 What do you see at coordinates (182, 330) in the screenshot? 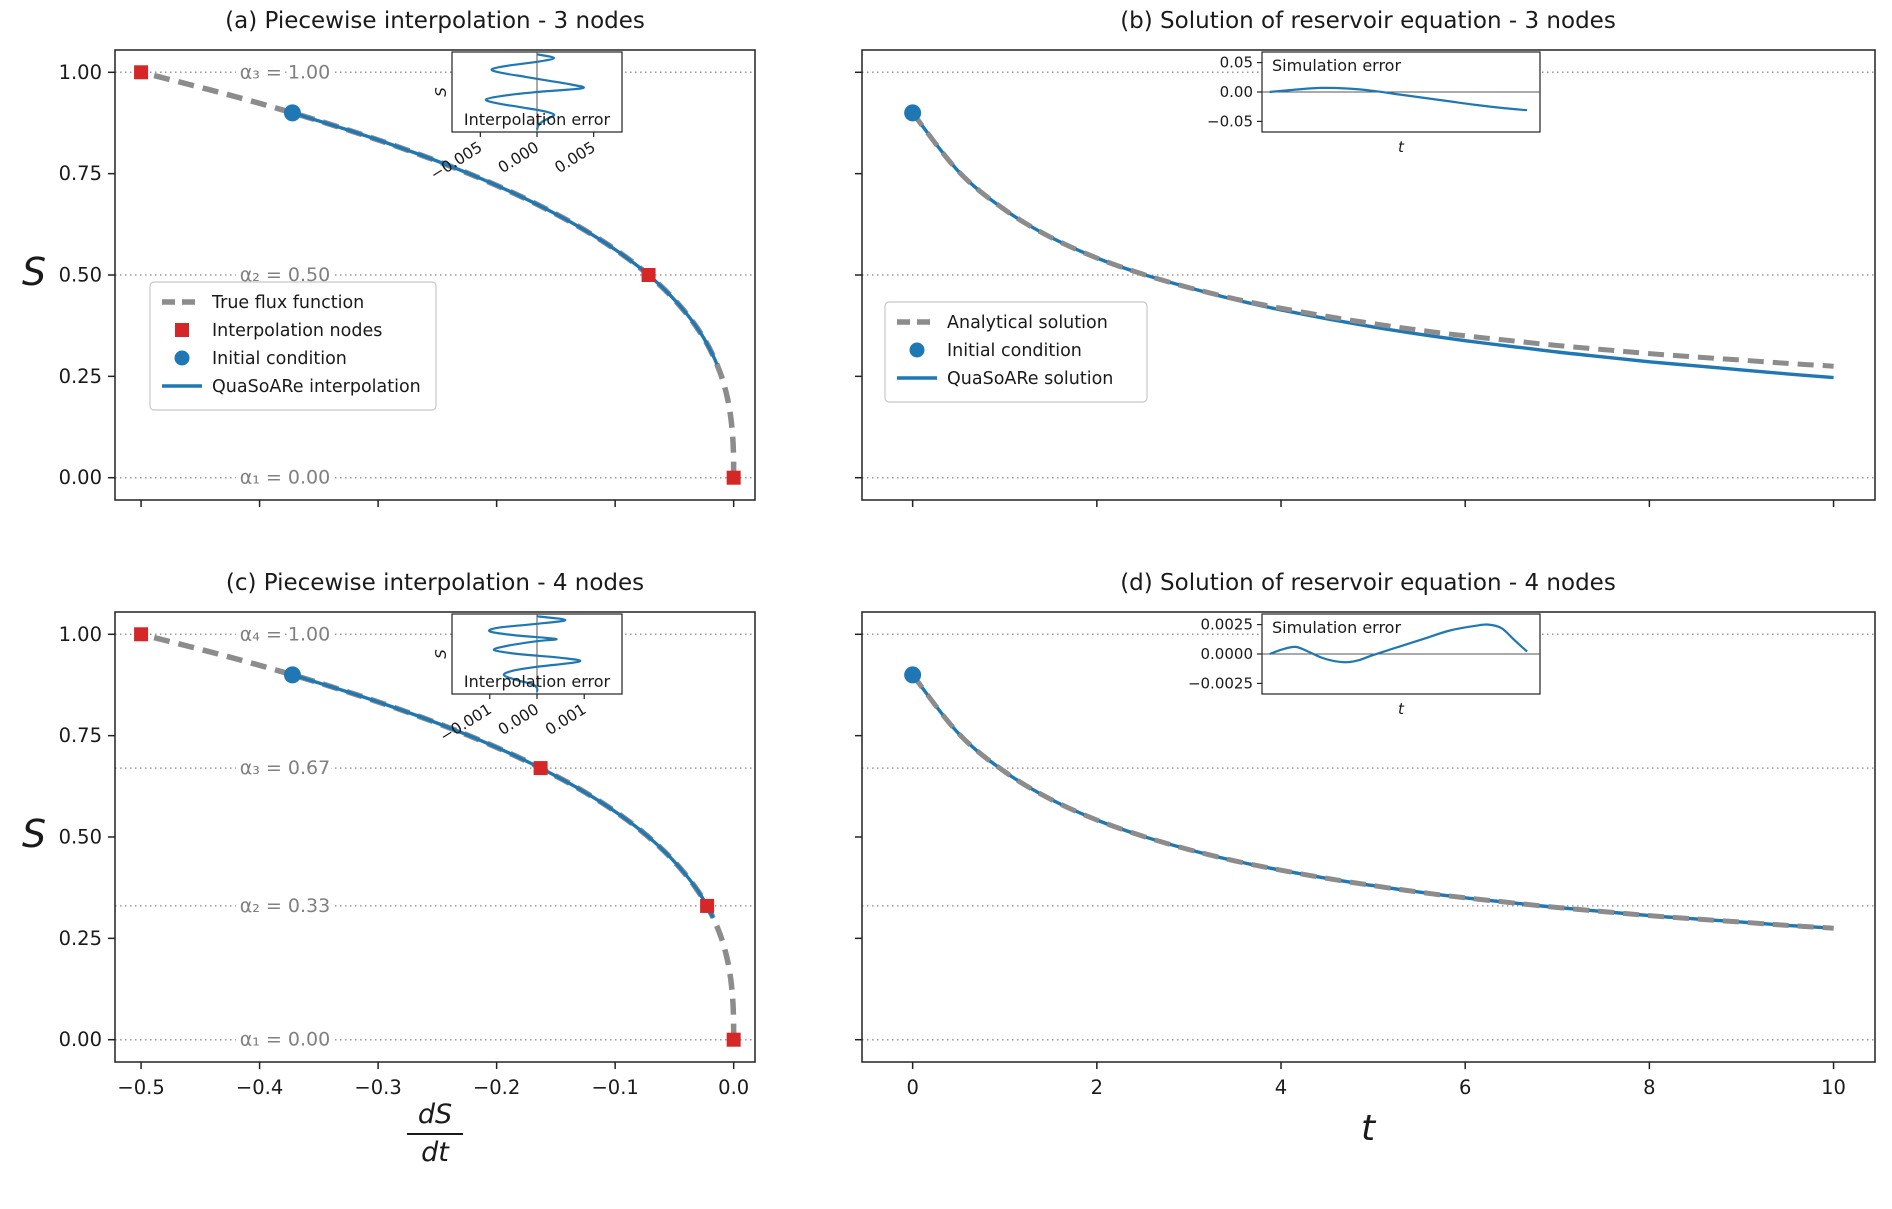
I see `legend-sample-red-square` at bounding box center [182, 330].